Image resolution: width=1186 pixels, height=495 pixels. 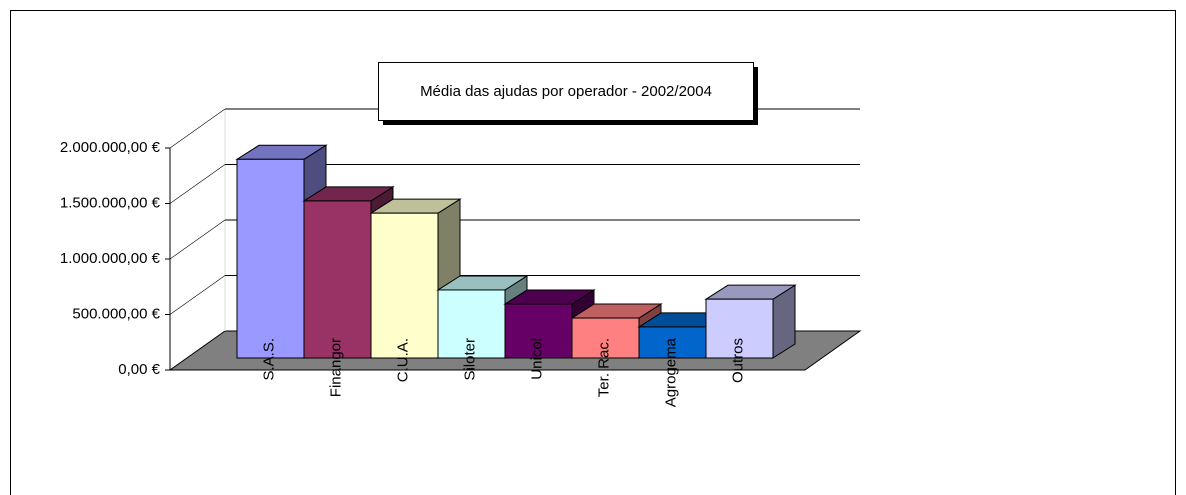 I want to click on y-tick-label: 0,00 €, so click(x=139, y=369).